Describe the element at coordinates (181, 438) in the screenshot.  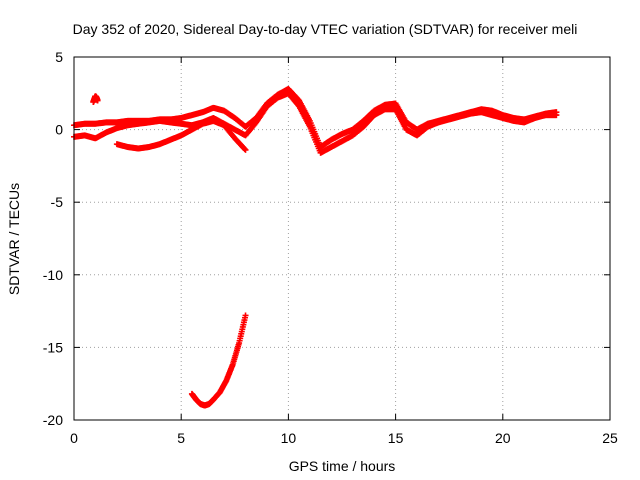
I see `x-tick-label: 5` at that location.